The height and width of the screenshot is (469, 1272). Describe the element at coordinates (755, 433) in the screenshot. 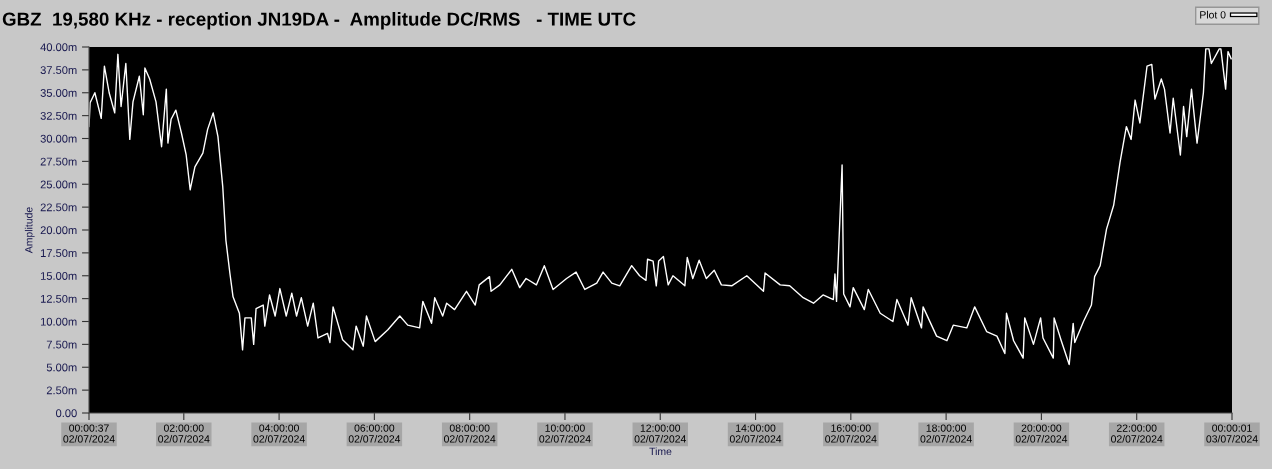

I see `x-tick-label: 14:00:00 02/07/2024` at that location.